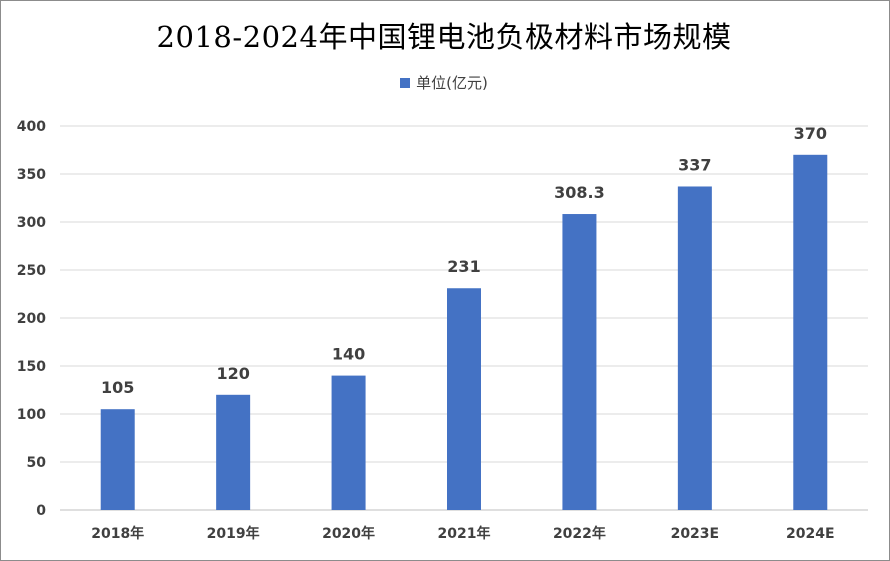  What do you see at coordinates (31, 415) in the screenshot?
I see `y-tick-label: 100` at bounding box center [31, 415].